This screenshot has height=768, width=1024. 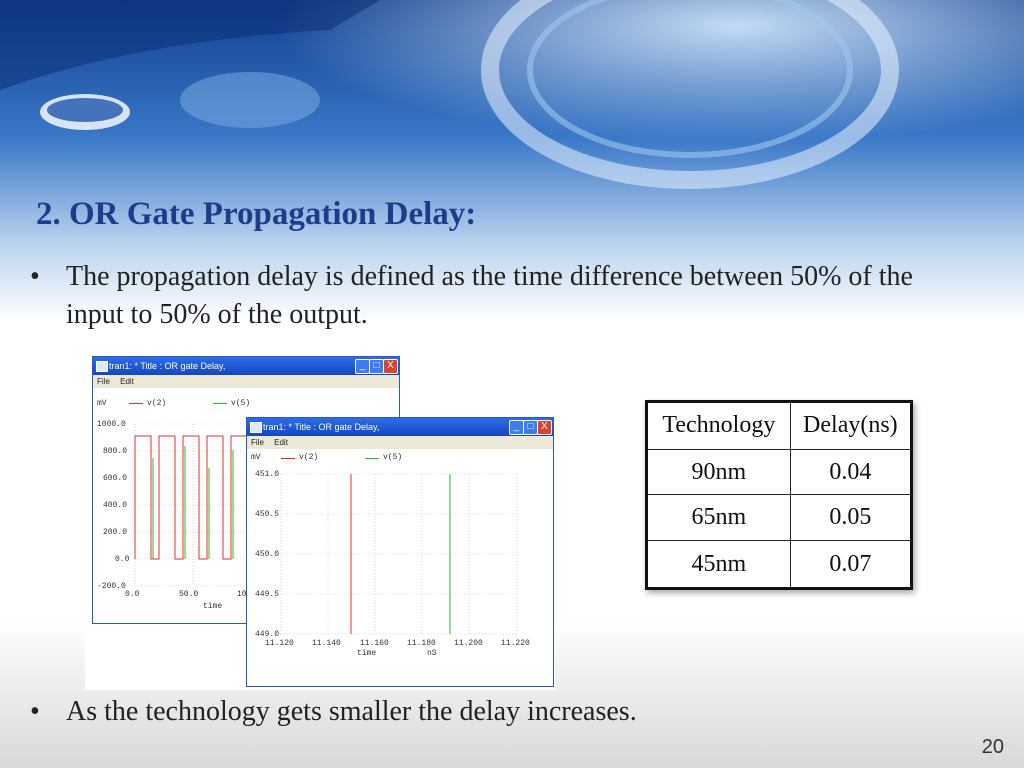 I want to click on slide-title: 2. OR Gate Propagation Delay:, so click(x=256, y=214).